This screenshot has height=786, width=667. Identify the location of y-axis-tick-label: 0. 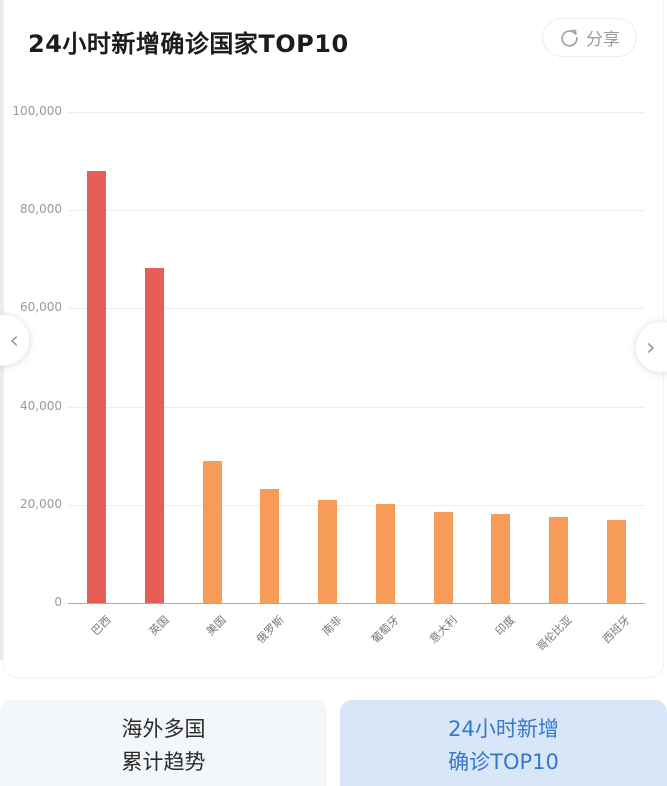
(58, 602).